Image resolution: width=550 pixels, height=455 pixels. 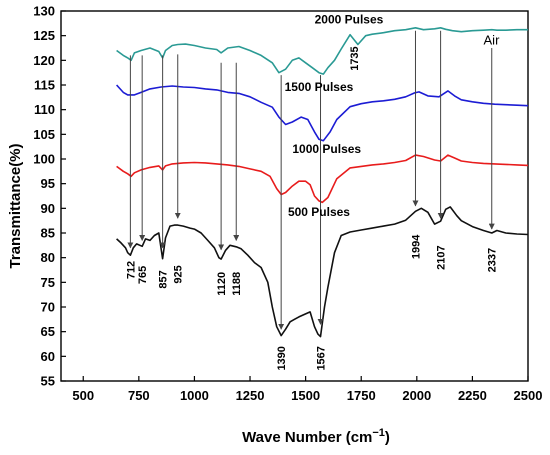 What do you see at coordinates (528, 395) in the screenshot?
I see `x-tick-label: 2500` at bounding box center [528, 395].